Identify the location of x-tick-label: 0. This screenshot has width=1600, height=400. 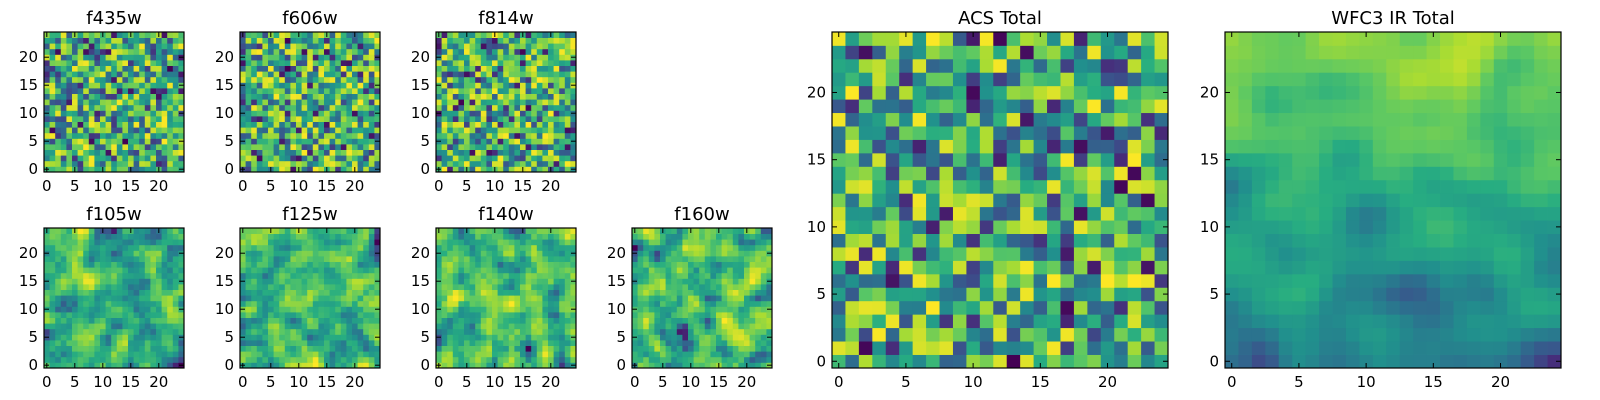
(243, 186).